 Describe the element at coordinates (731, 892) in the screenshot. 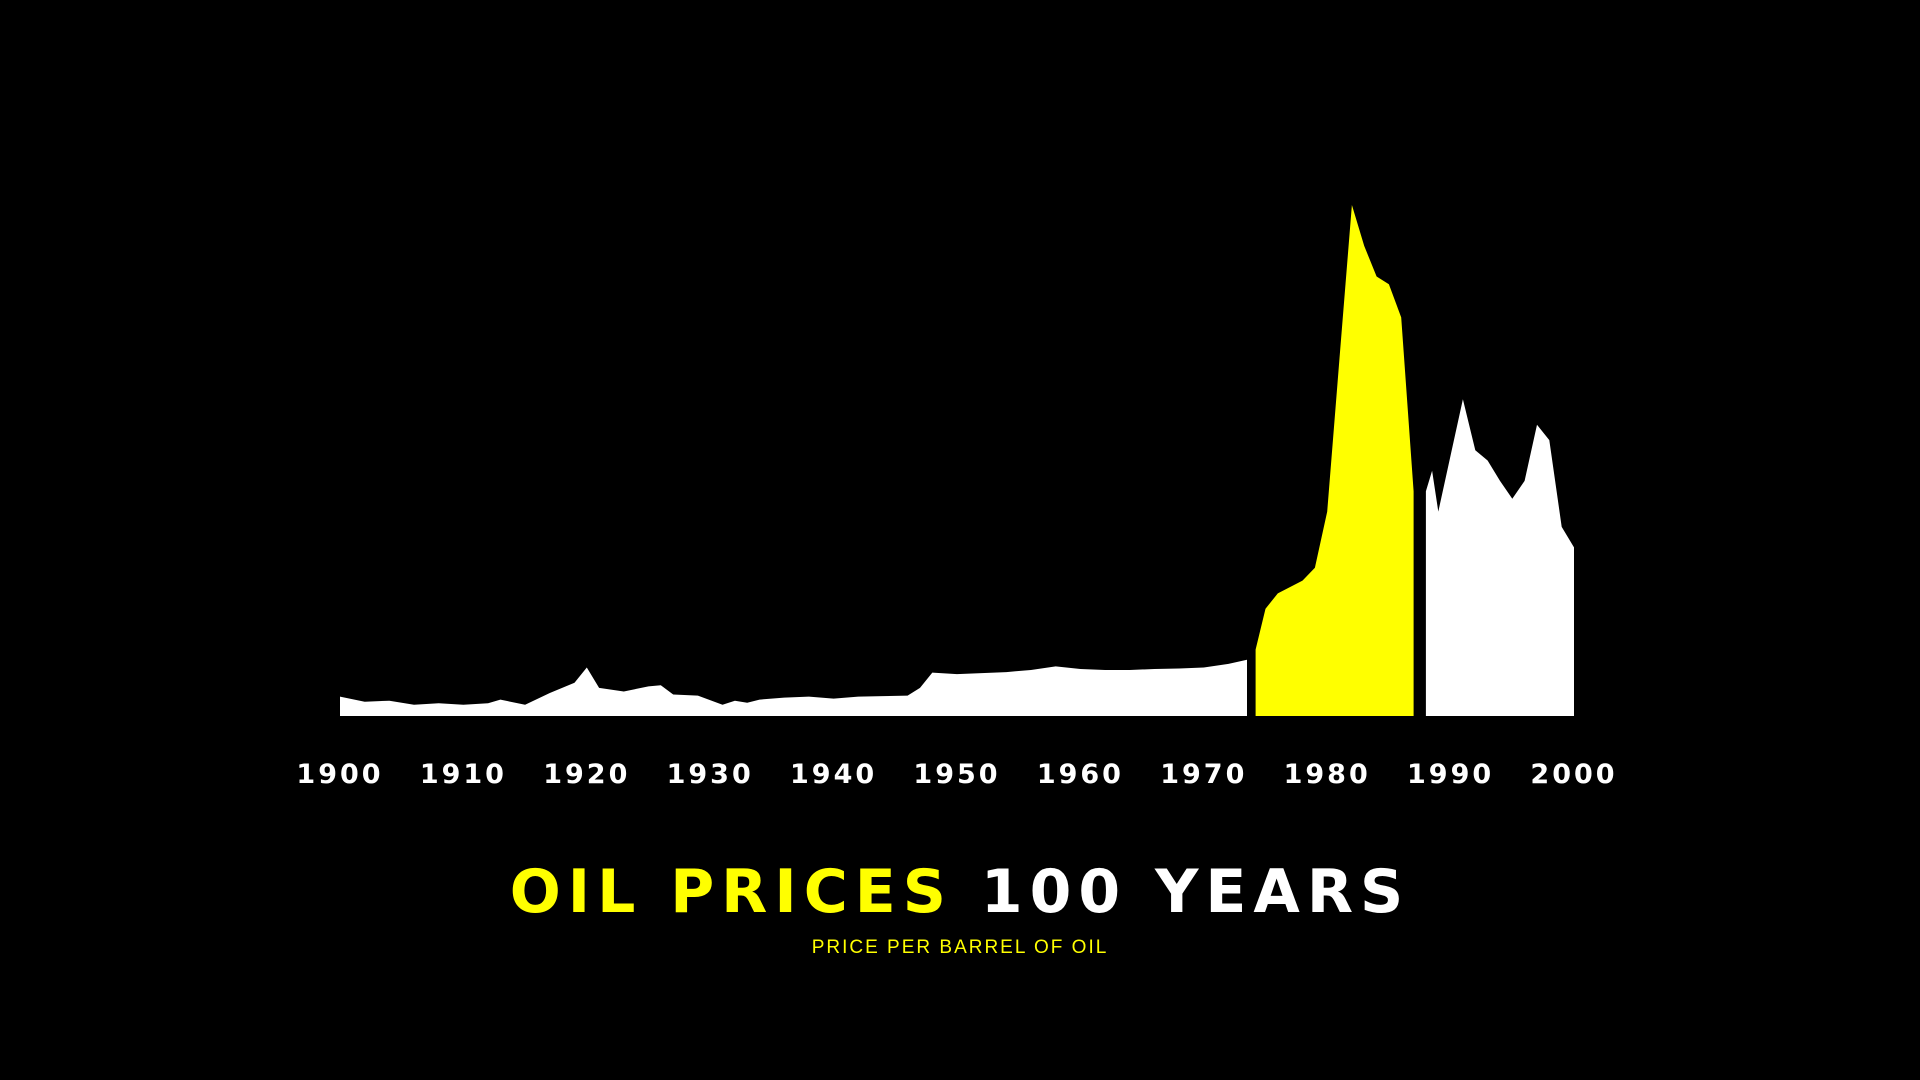

I see `title-highlight: OIL PRICES` at that location.